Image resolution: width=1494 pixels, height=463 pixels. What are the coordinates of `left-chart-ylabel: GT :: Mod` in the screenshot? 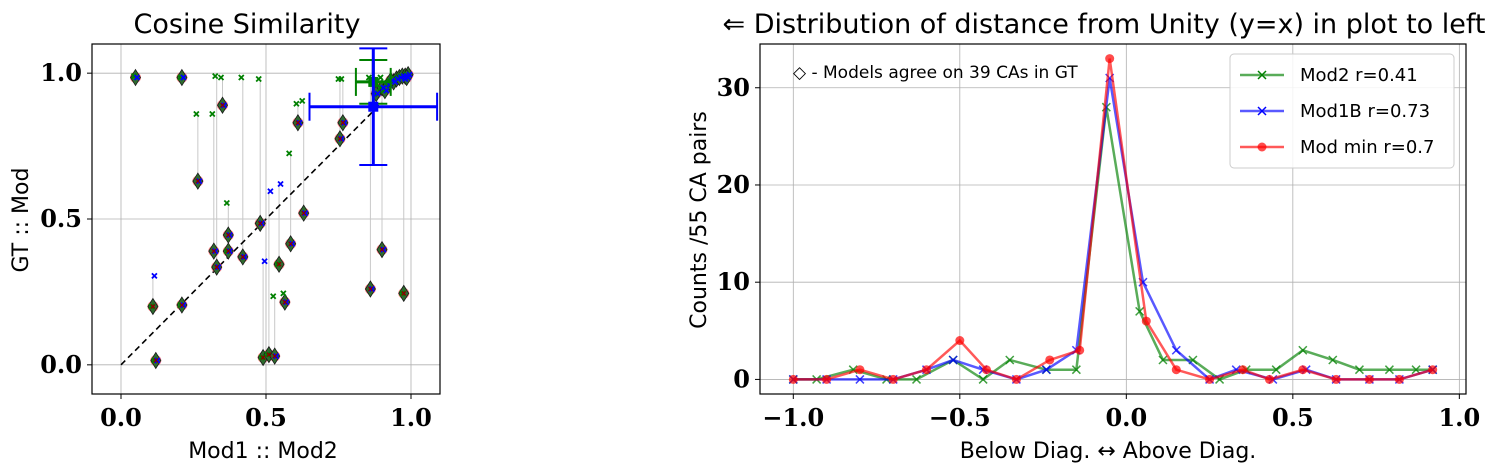 It's located at (21, 220).